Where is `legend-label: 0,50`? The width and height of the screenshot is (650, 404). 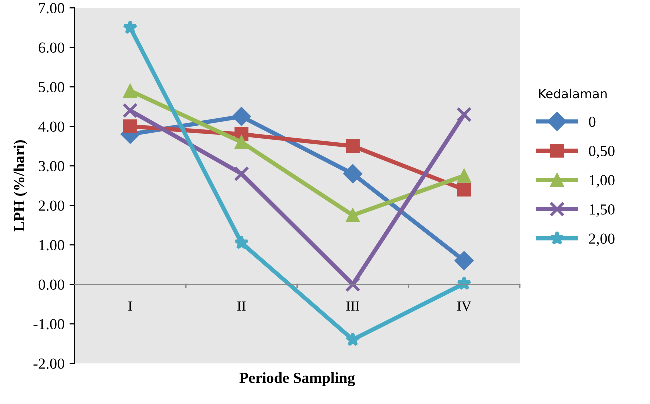 legend-label: 0,50 is located at coordinates (602, 152).